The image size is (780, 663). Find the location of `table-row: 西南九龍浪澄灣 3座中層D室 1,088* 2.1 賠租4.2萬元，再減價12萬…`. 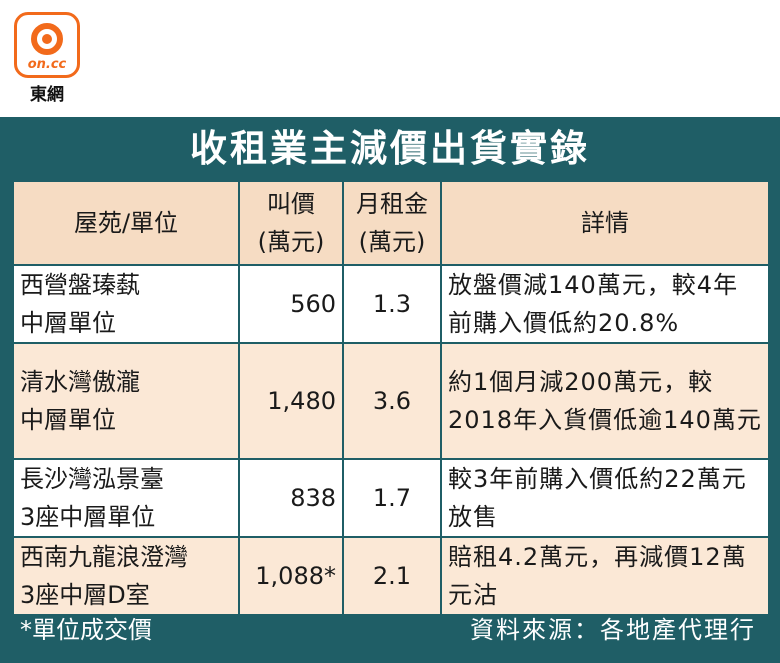

table-row: 西南九龍浪澄灣 3座中層D室 1,088* 2.1 賠租4.2萬元，再減價12萬… is located at coordinates (391, 576).